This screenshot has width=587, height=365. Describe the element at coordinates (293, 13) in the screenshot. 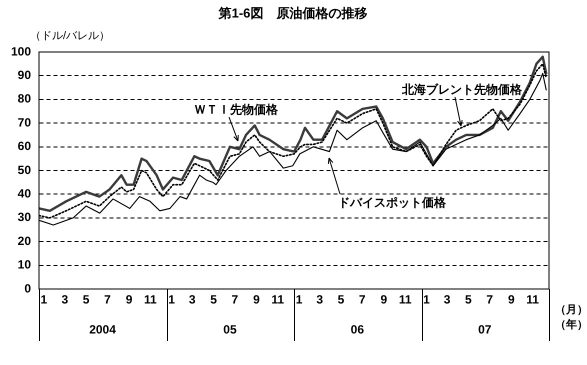

I see `chart-title: 第1-6図 原油価格の推移` at that location.